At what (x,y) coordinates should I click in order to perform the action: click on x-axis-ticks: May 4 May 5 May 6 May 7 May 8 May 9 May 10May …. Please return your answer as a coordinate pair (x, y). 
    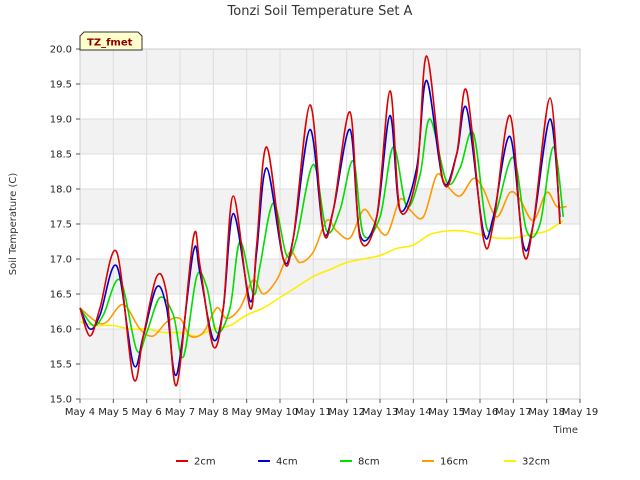
    Looking at the image, I should click on (331, 408).